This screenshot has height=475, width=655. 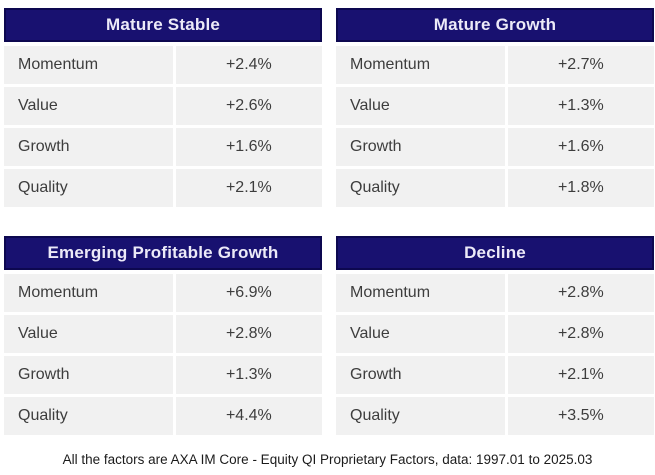 I want to click on table-row: Quality +1.8%, so click(x=495, y=188).